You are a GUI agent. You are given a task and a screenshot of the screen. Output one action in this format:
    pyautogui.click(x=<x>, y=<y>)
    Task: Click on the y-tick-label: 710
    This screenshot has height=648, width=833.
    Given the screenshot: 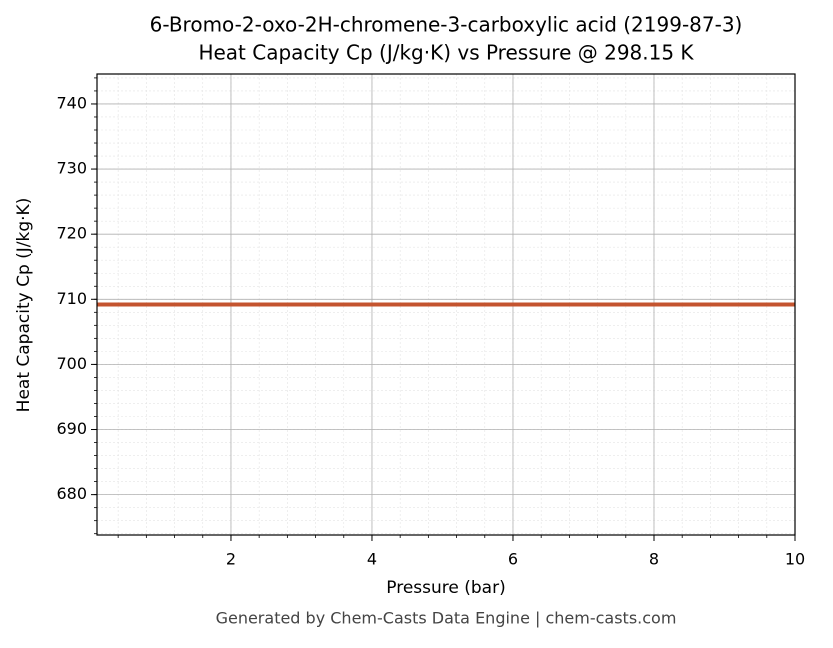 What is the action you would take?
    pyautogui.click(x=71, y=298)
    